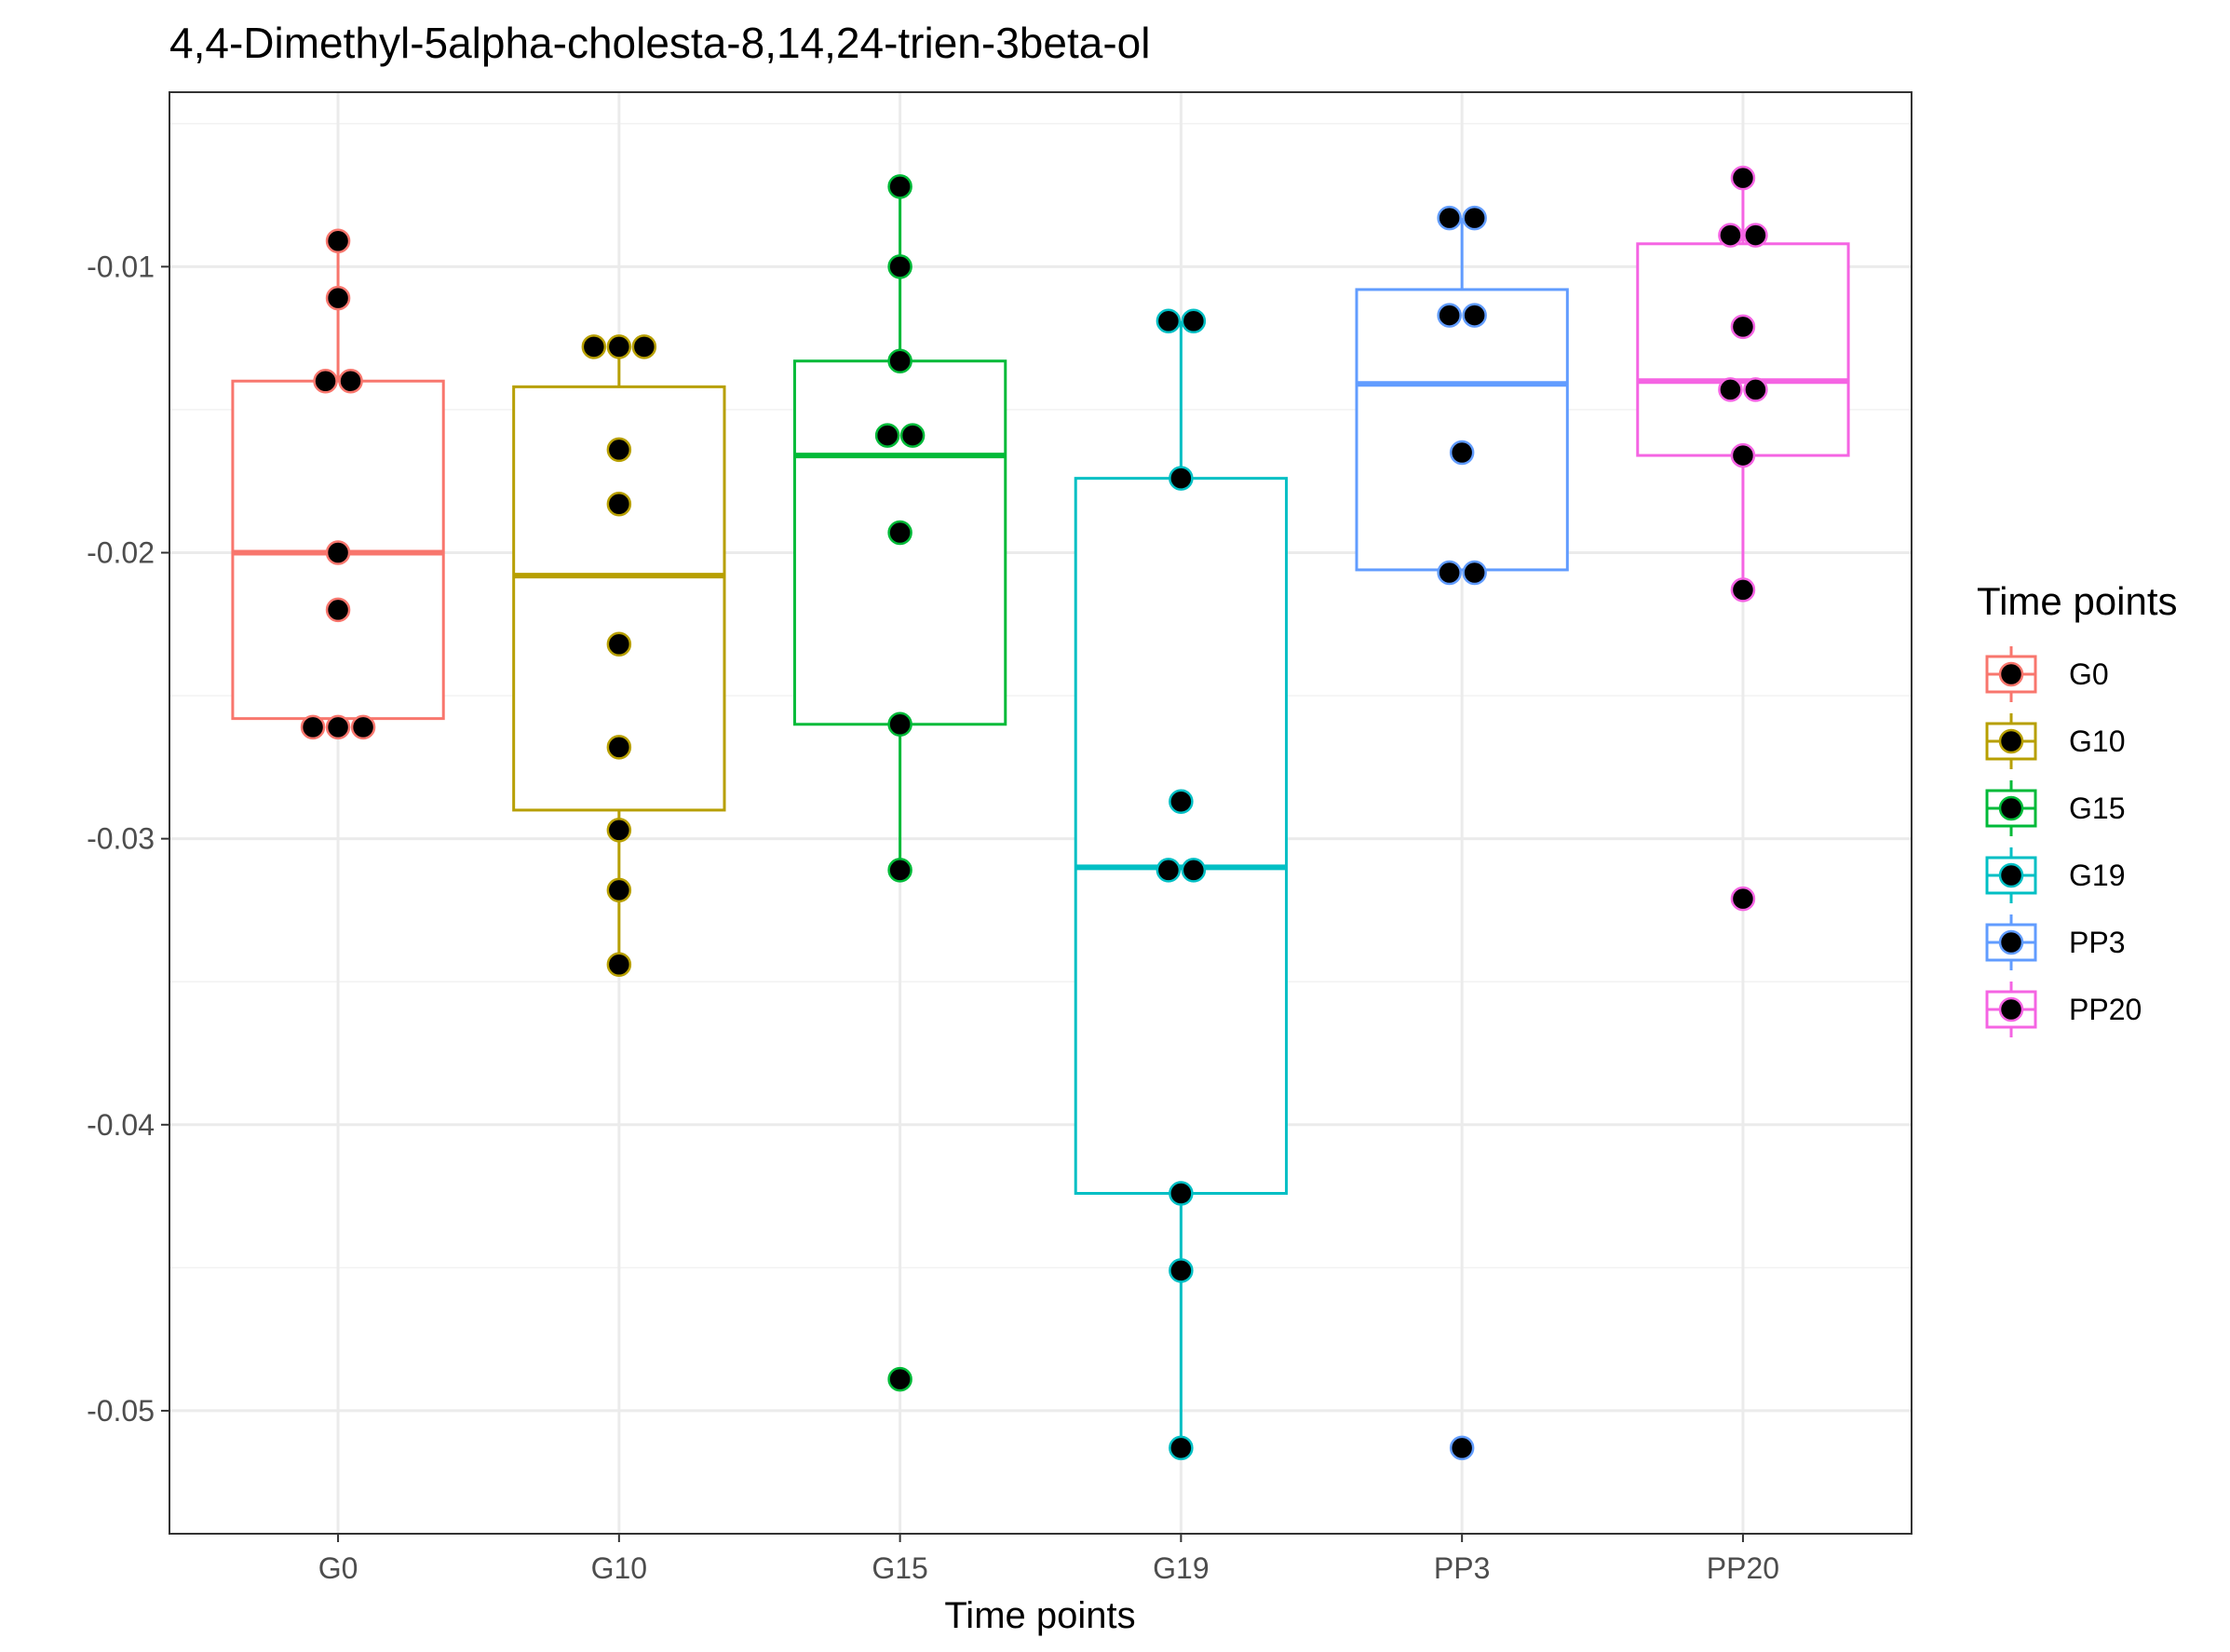 The height and width of the screenshot is (1652, 2230). What do you see at coordinates (121, 553) in the screenshot?
I see `y-tick-label: -0.02` at bounding box center [121, 553].